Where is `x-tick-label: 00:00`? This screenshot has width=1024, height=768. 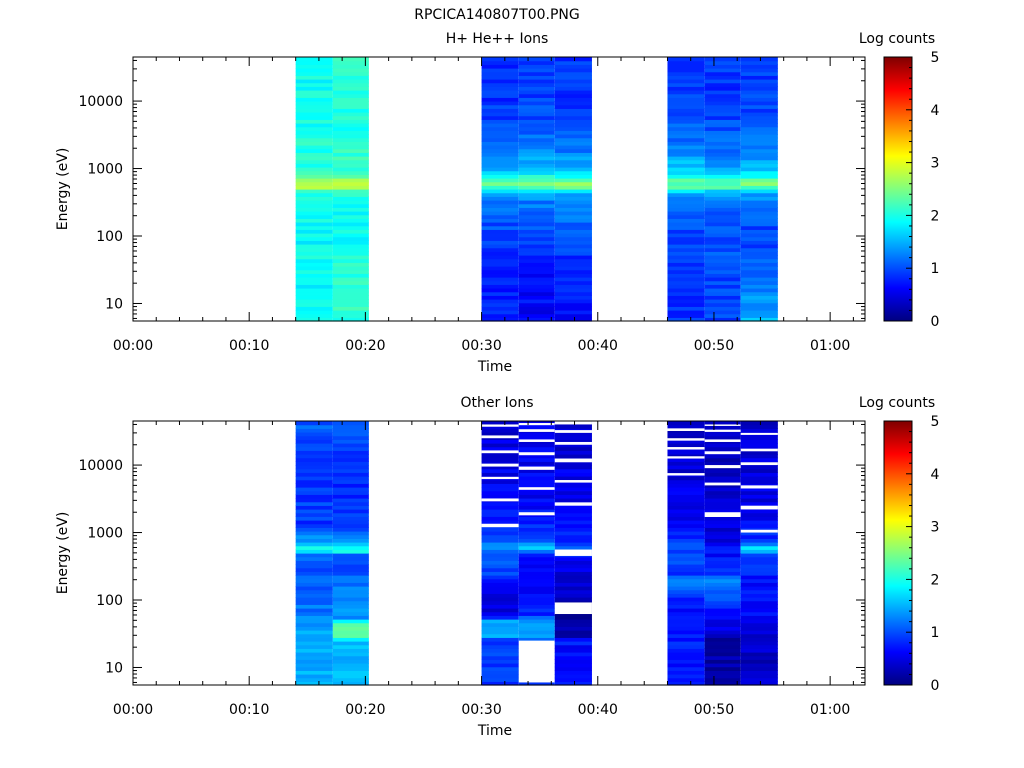
x-tick-label: 00:00 is located at coordinates (133, 346).